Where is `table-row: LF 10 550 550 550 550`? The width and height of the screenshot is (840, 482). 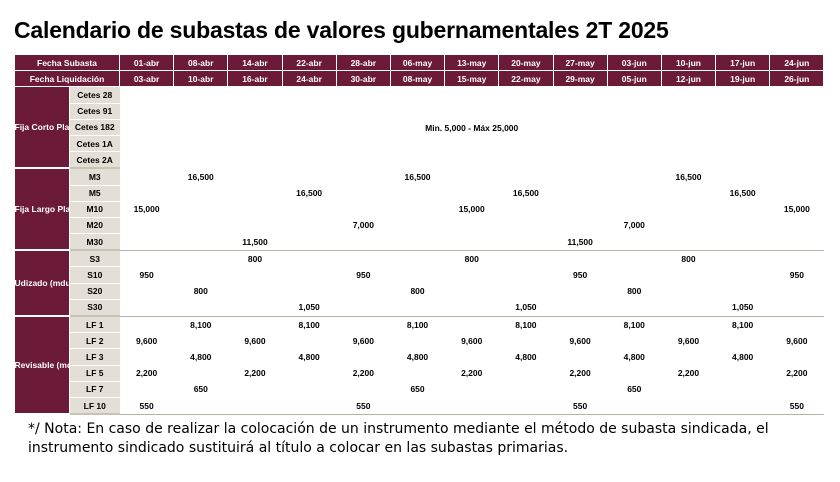 table-row: LF 10 550 550 550 550 is located at coordinates (419, 406).